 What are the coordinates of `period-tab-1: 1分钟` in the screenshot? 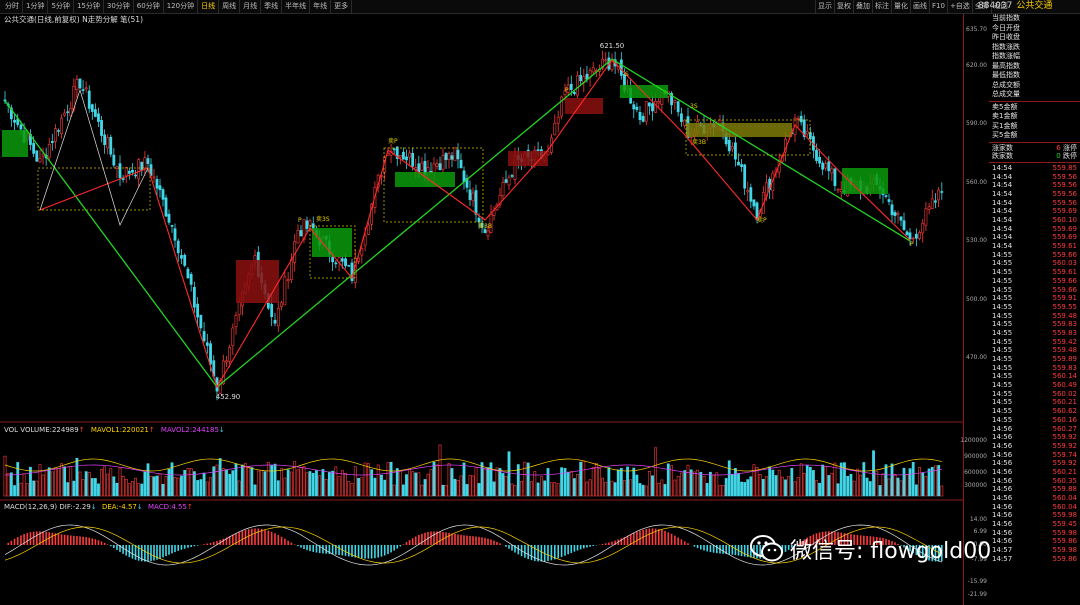 It's located at (36, 6).